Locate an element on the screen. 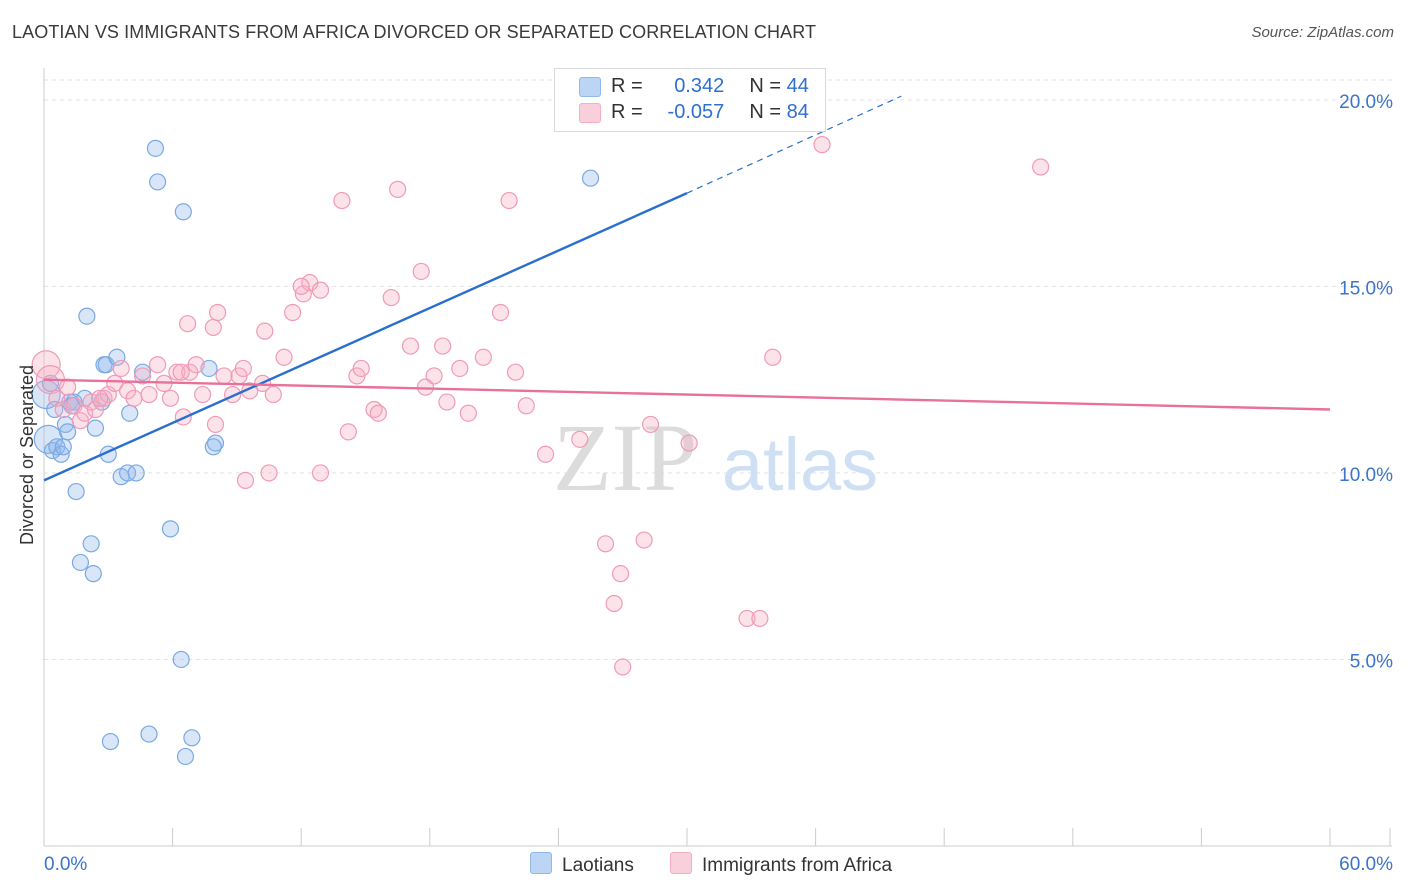  n-value-africa: 84 is located at coordinates (797, 112).